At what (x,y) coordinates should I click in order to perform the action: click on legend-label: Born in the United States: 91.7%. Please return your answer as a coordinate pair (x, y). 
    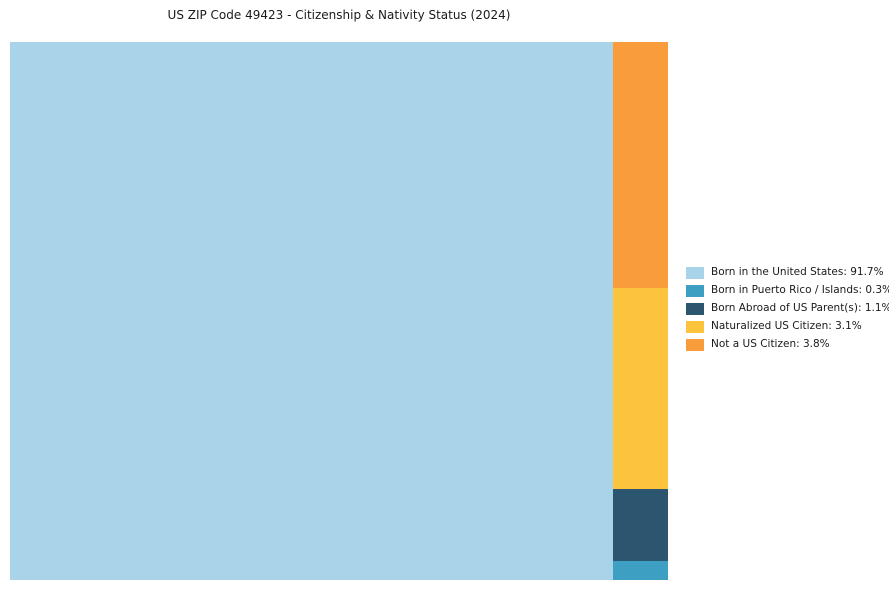
    Looking at the image, I should click on (797, 272).